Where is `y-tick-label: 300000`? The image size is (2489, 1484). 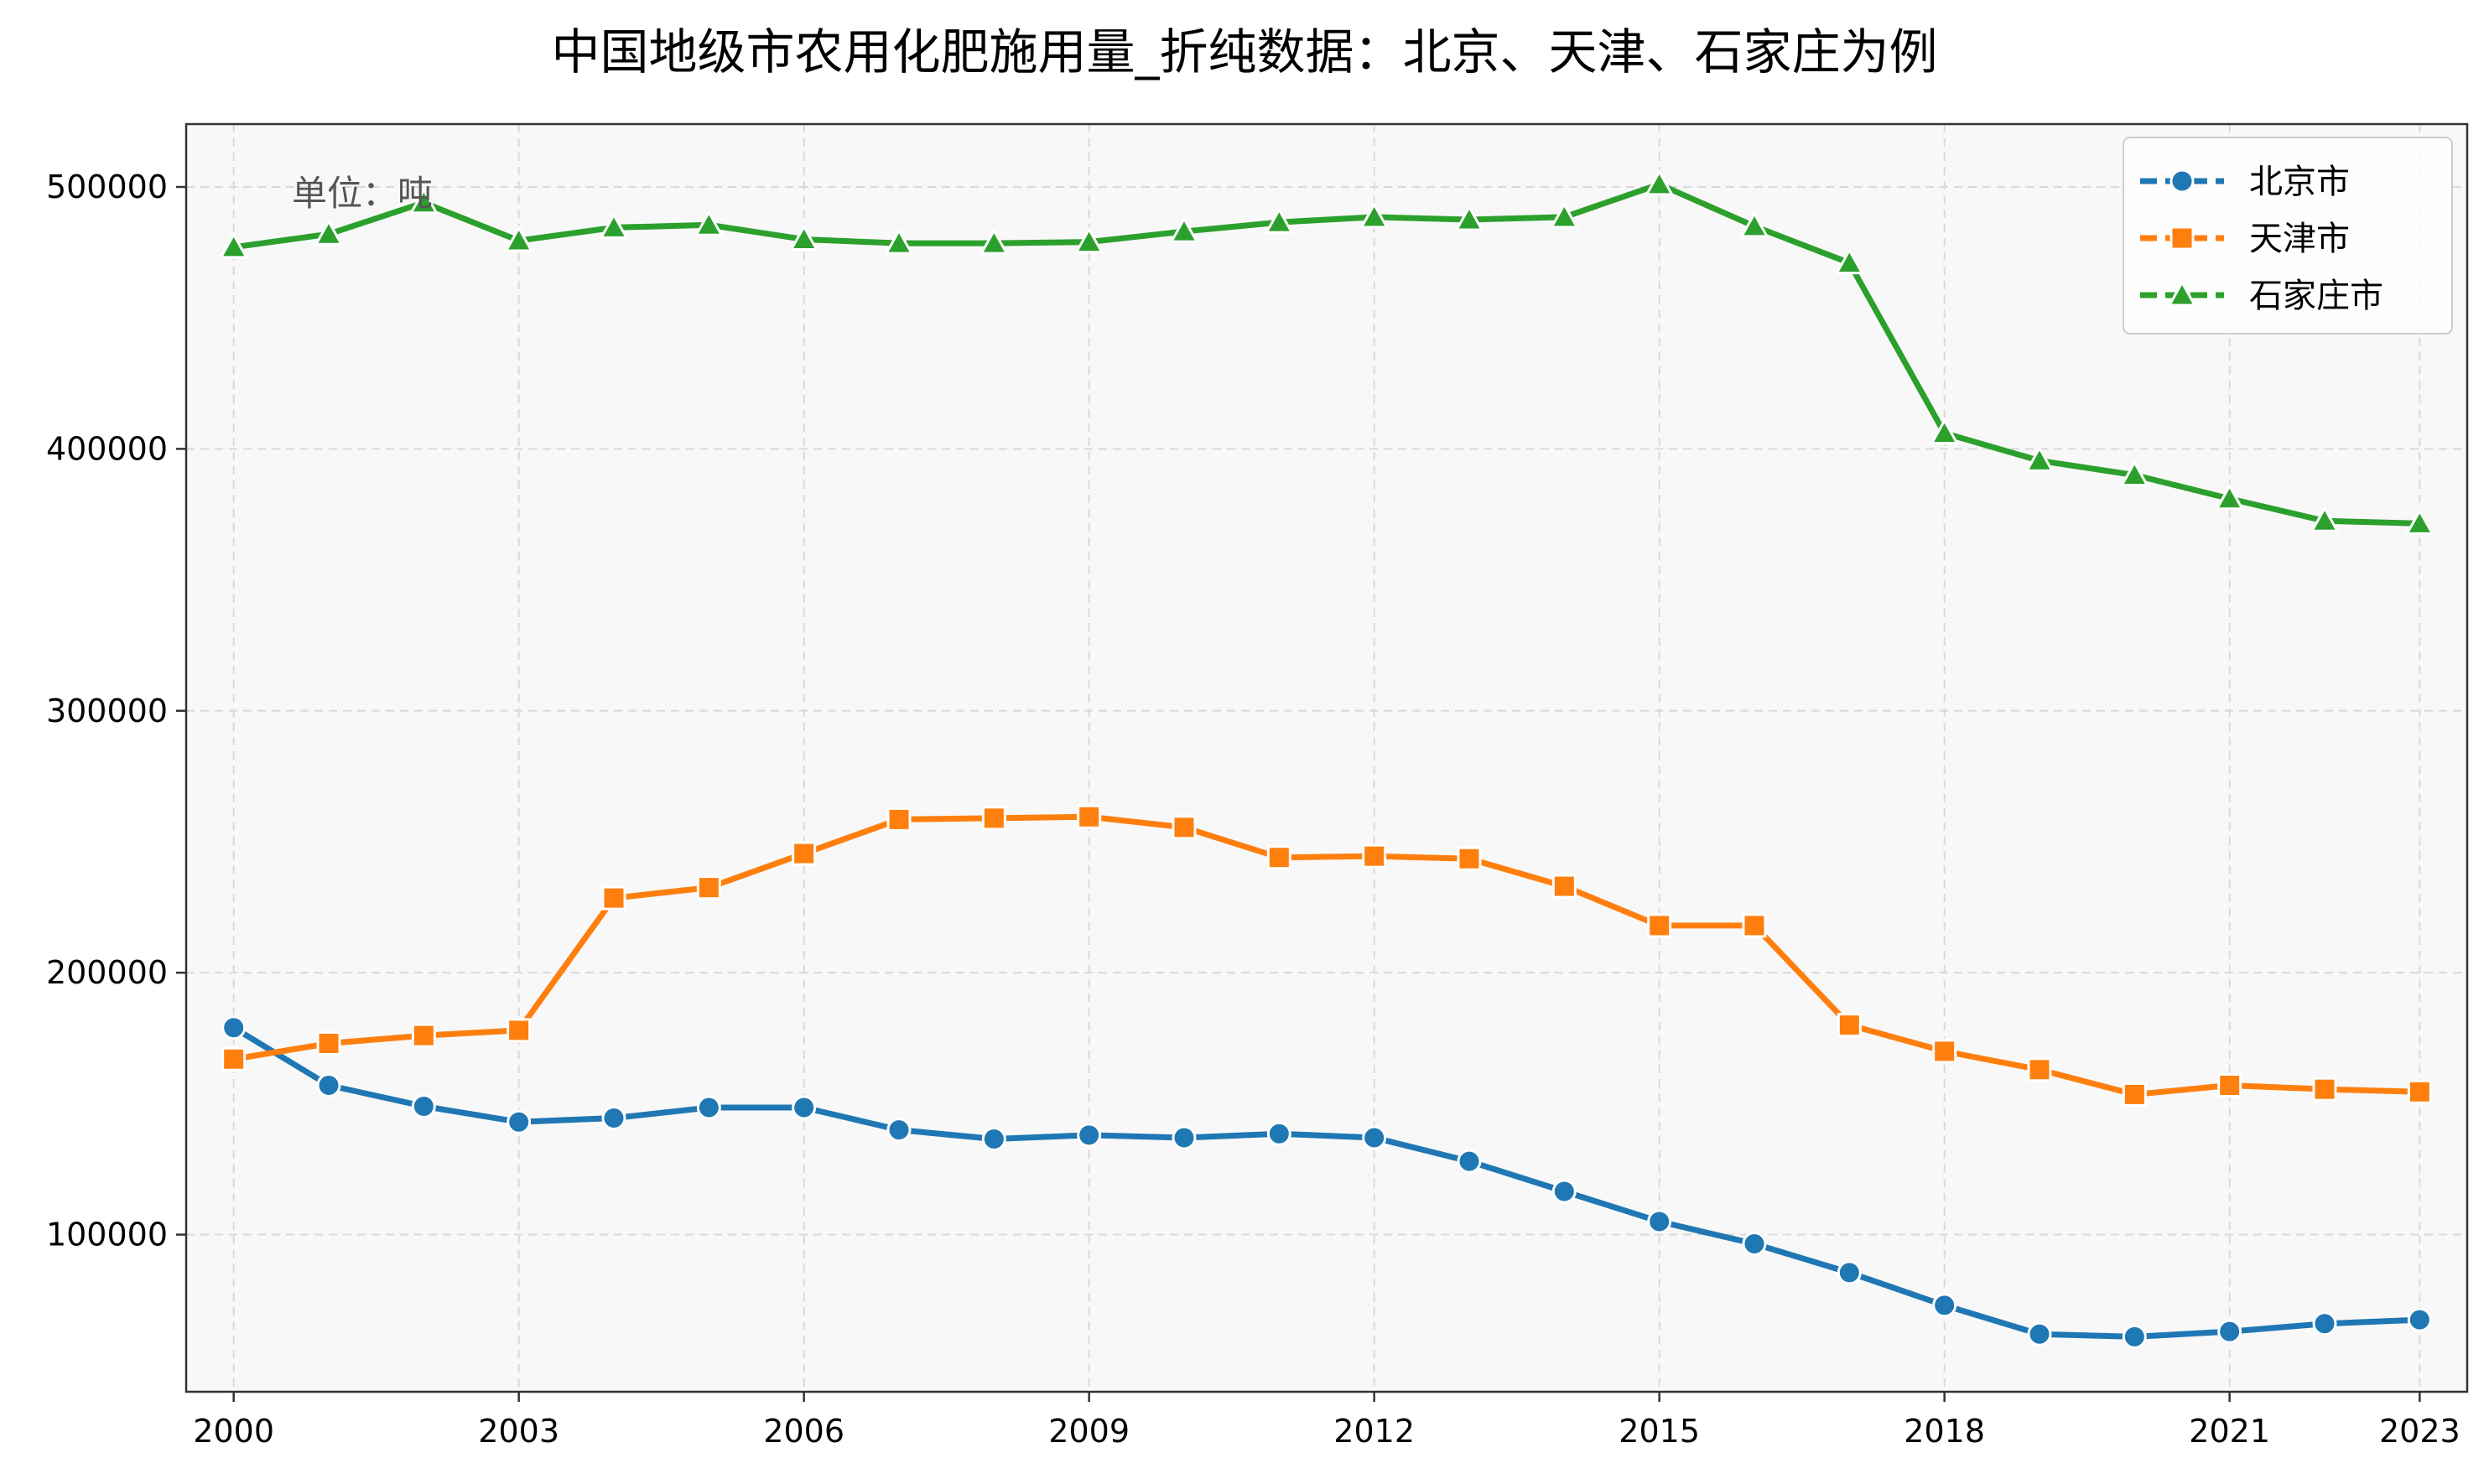
y-tick-label: 300000 is located at coordinates (107, 711).